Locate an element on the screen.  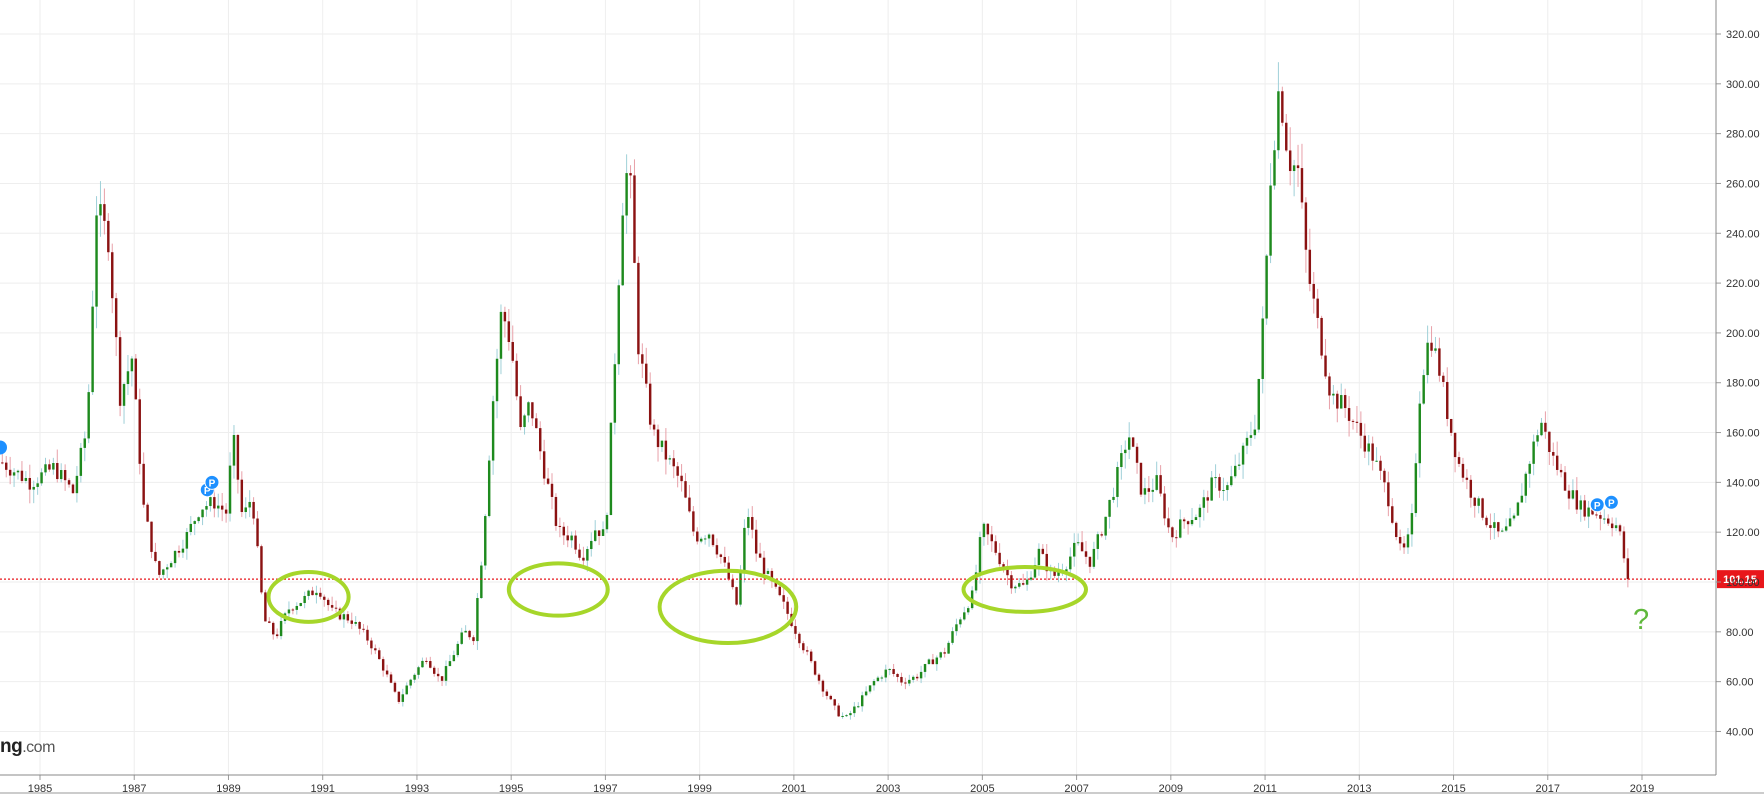
y-tick-label: 160.00 is located at coordinates (1743, 434).